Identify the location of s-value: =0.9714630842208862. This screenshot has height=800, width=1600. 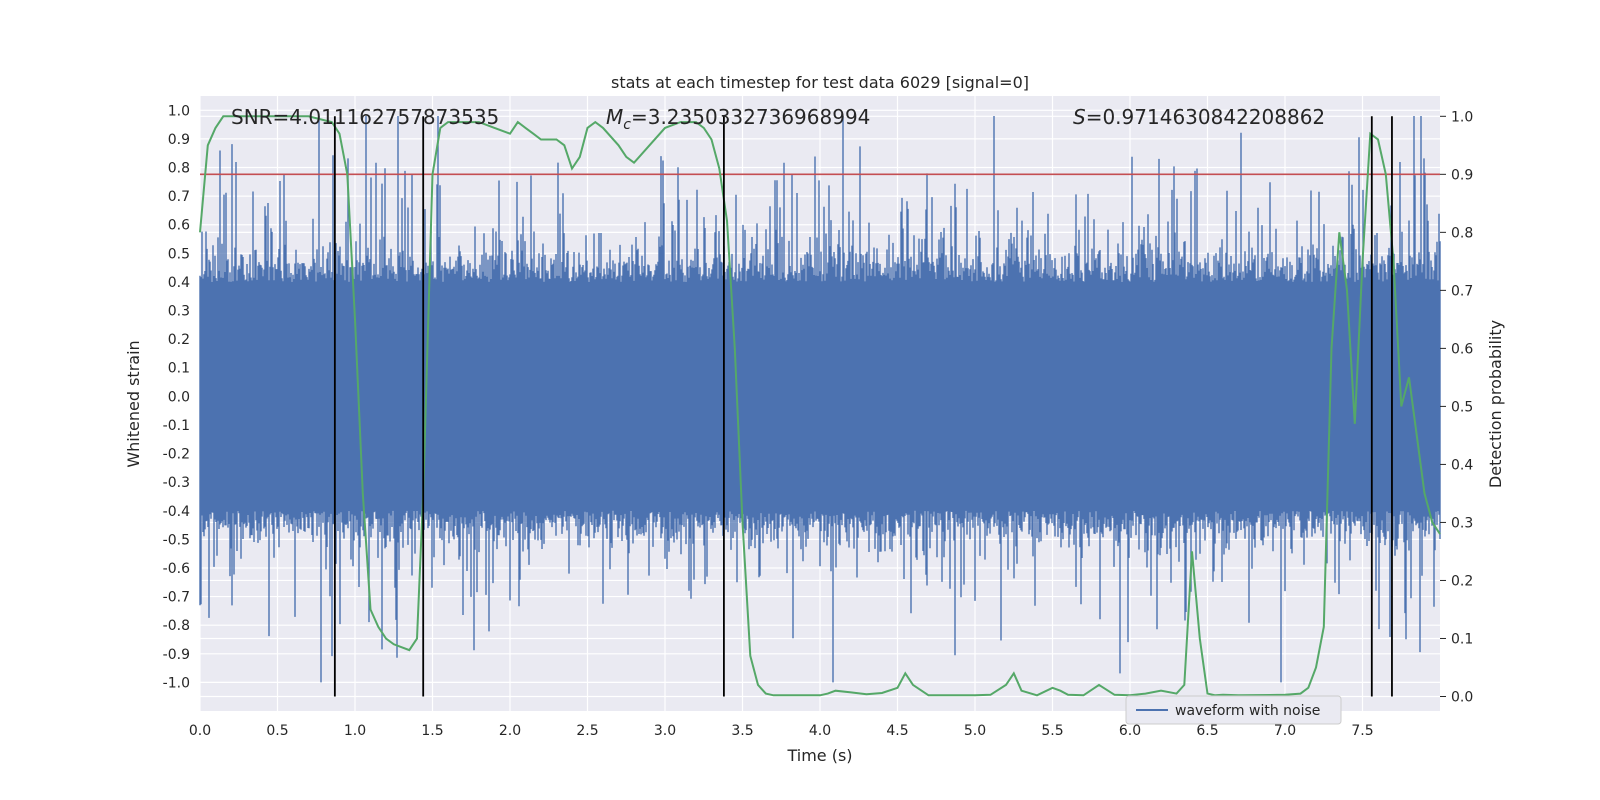
(1205, 117).